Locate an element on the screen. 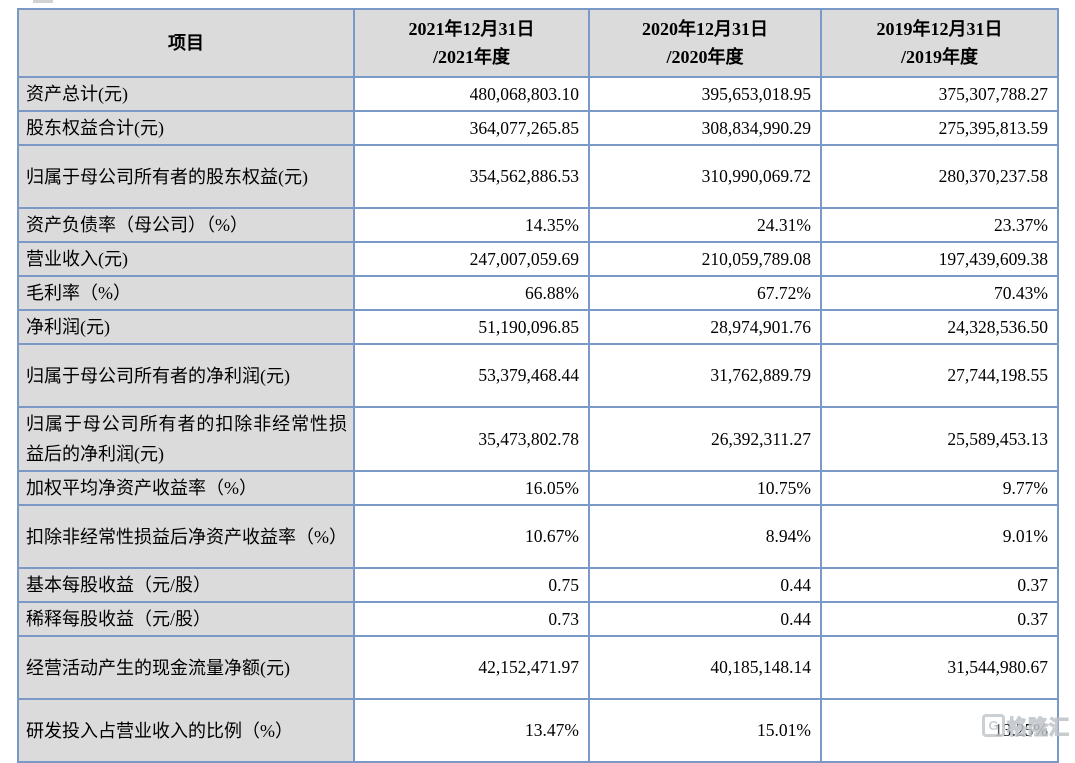 The image size is (1075, 763). watermark-text: 格隆汇 is located at coordinates (1038, 727).